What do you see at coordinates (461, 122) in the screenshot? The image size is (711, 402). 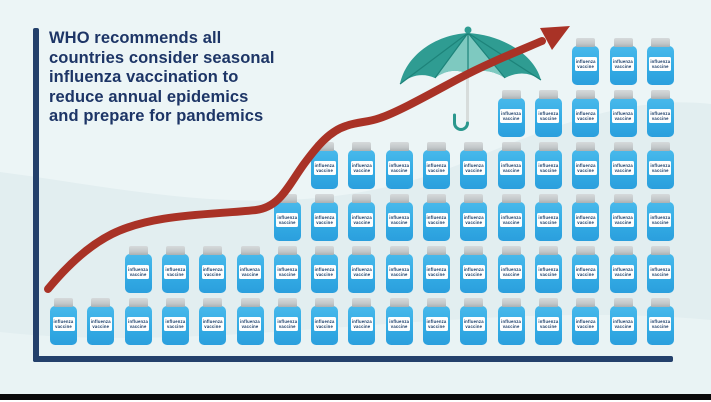 I see `umbrella-hook` at bounding box center [461, 122].